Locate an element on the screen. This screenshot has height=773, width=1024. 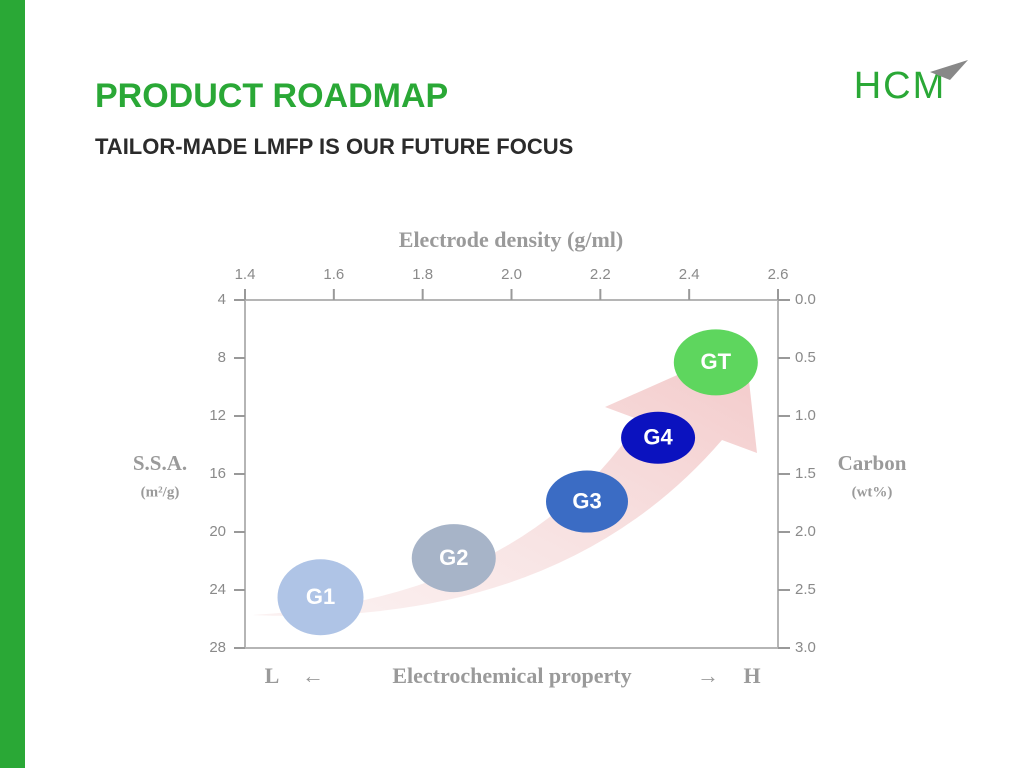
x-tick-label: 1.6 is located at coordinates (333, 274).